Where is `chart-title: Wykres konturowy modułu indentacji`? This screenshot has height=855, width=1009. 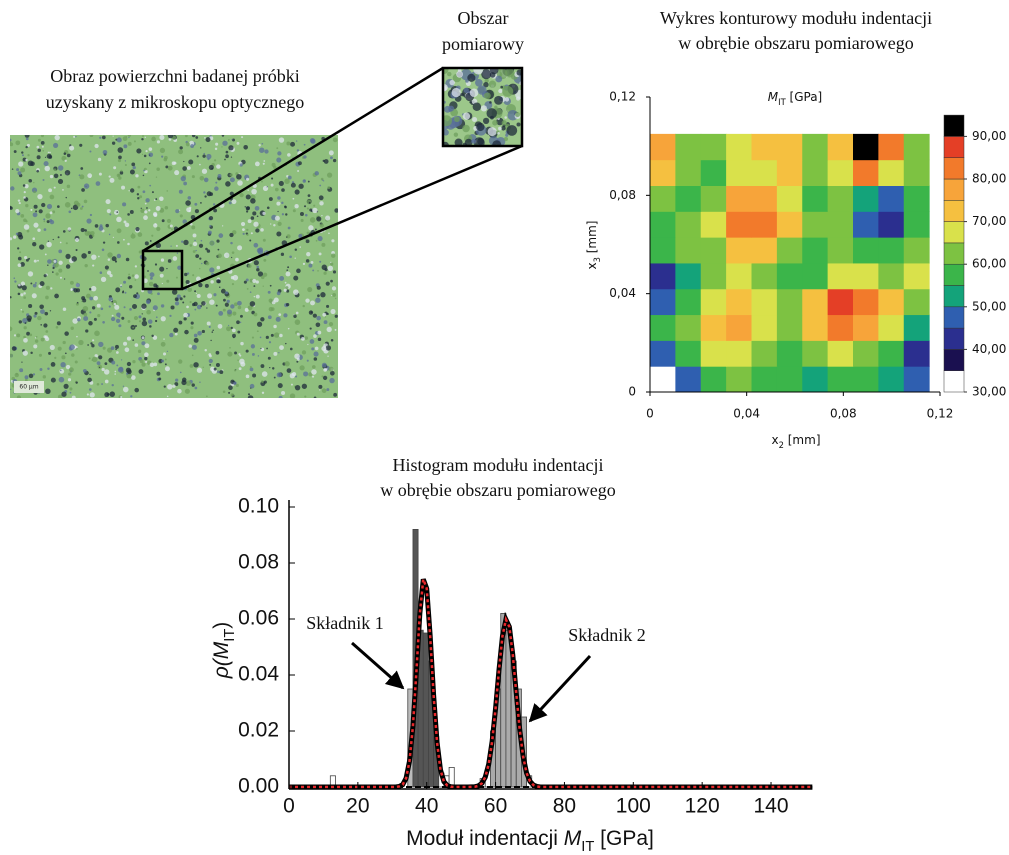
chart-title: Wykres konturowy modułu indentacji is located at coordinates (796, 18).